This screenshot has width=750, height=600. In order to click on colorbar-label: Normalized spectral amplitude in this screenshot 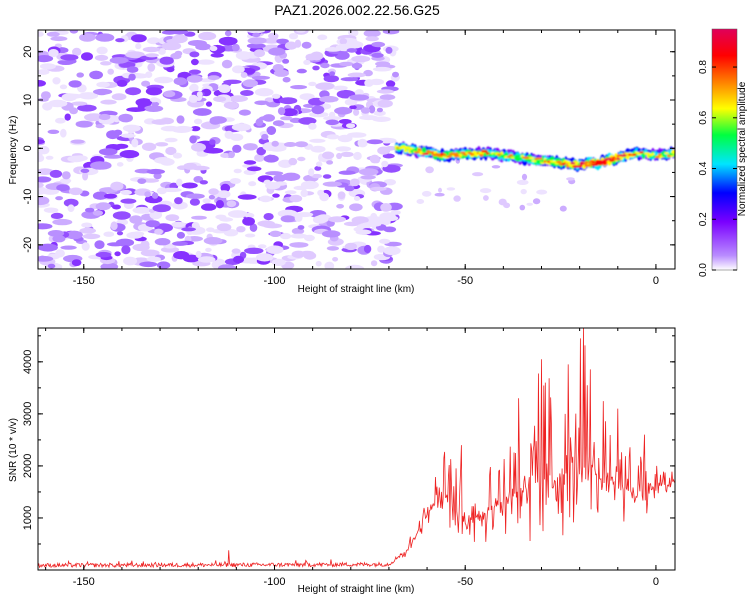, I will do `click(742, 148)`.